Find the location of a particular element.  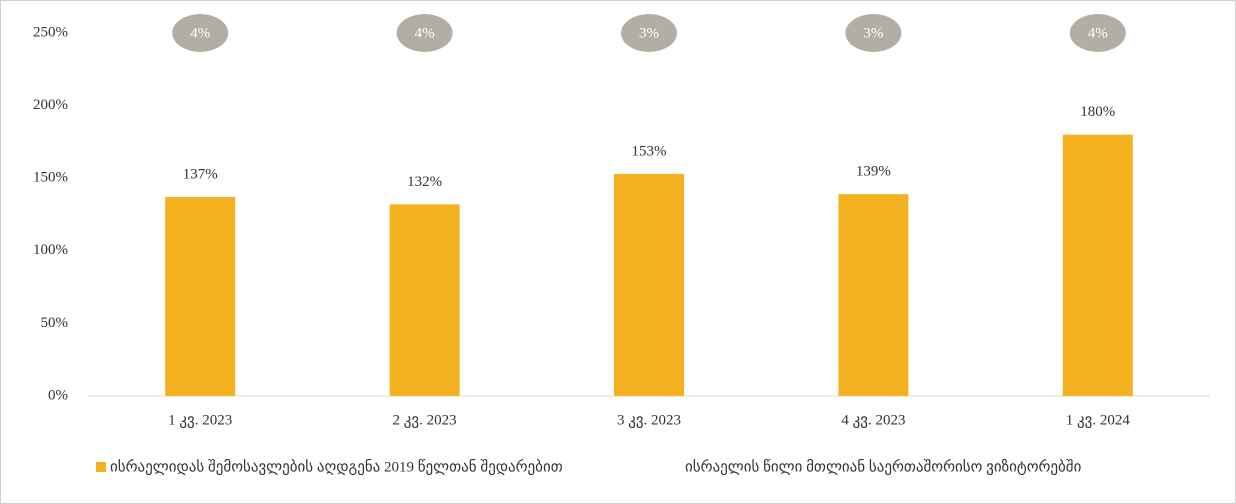

x-tick-label: 2 კვ. 2023 is located at coordinates (425, 420).